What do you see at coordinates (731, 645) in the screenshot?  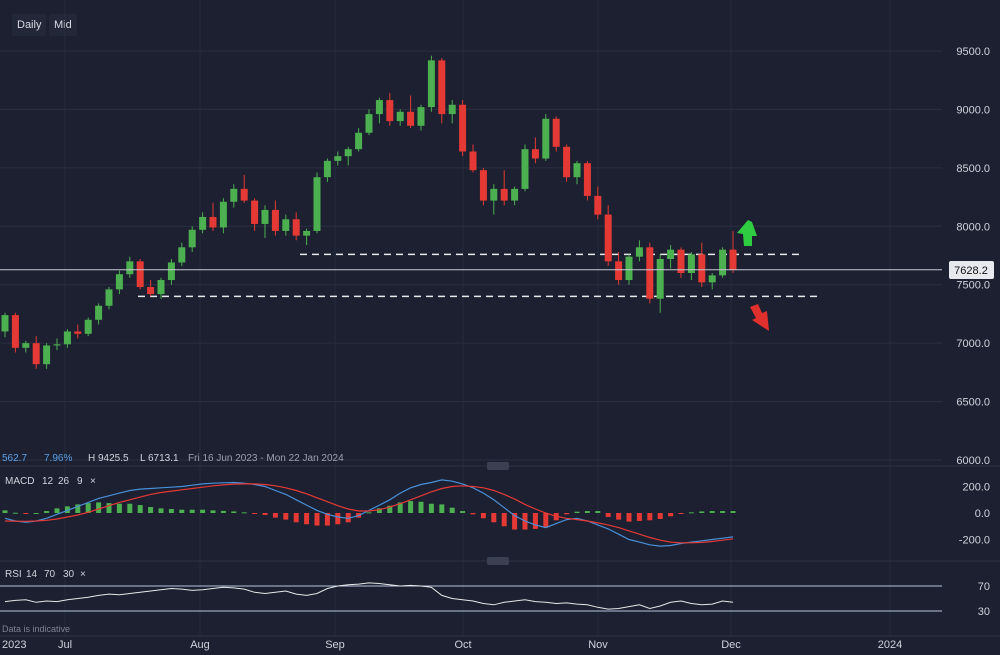 I see `time-tick-label: Dec` at bounding box center [731, 645].